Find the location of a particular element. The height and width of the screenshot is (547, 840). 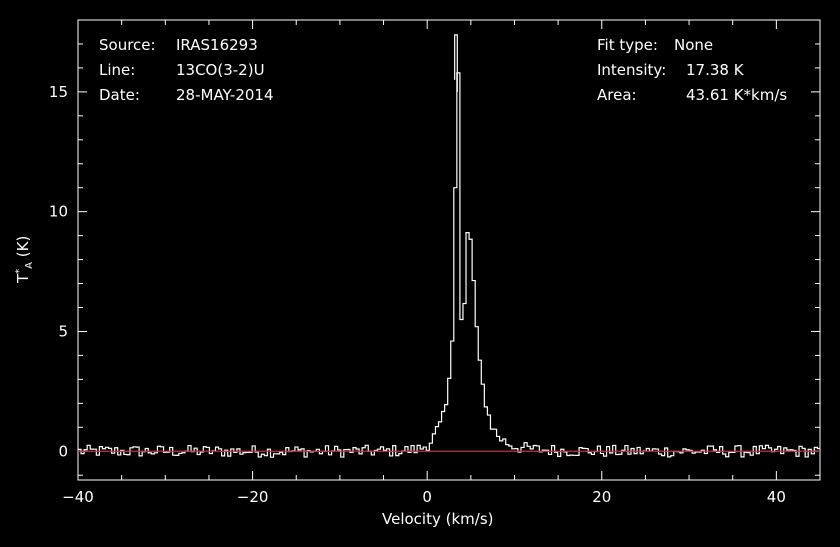

info-fittype-value: None is located at coordinates (694, 45).